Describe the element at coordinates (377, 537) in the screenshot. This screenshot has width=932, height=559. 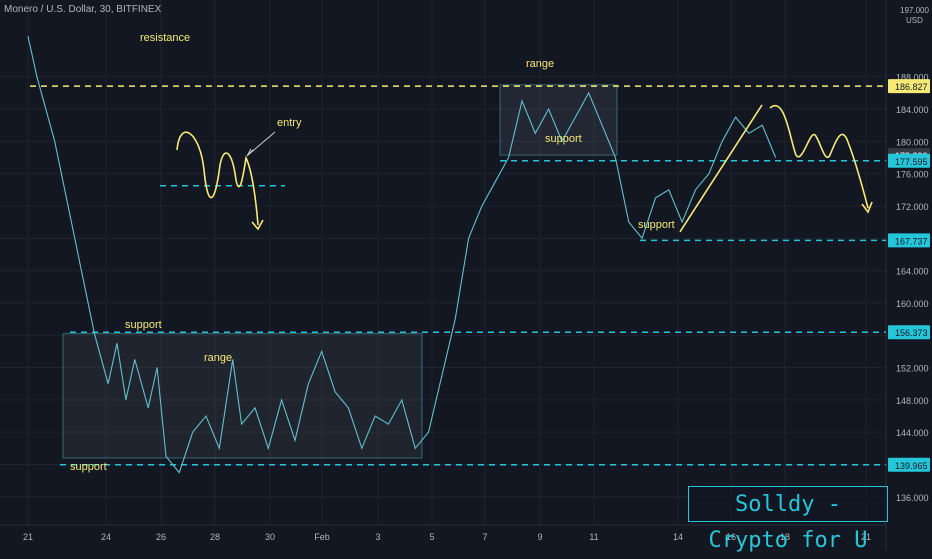
I see `x-tick-label: 3` at that location.